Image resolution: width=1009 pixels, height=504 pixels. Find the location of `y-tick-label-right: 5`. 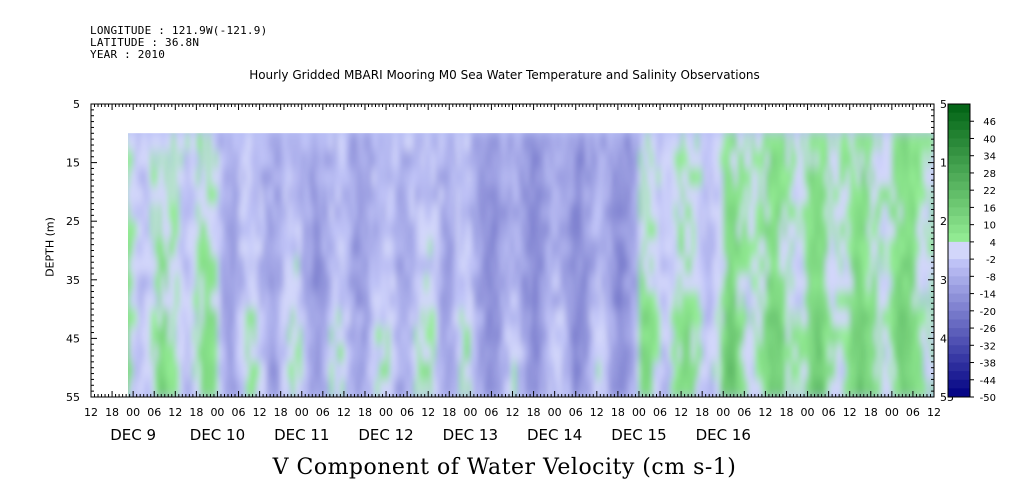

y-tick-label-right: 5 is located at coordinates (943, 104).